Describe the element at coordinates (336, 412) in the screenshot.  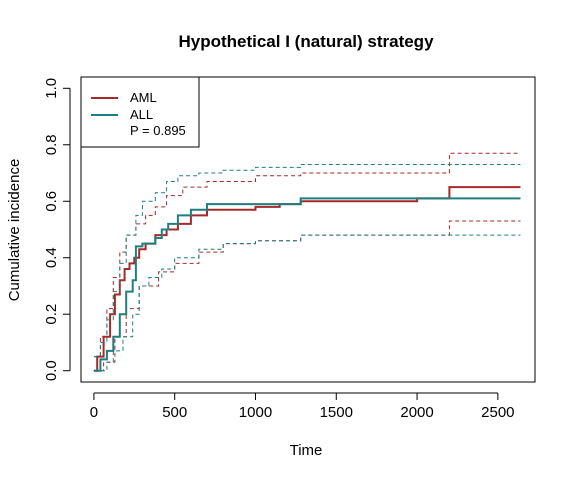
I see `x-tick-label: 1500` at that location.